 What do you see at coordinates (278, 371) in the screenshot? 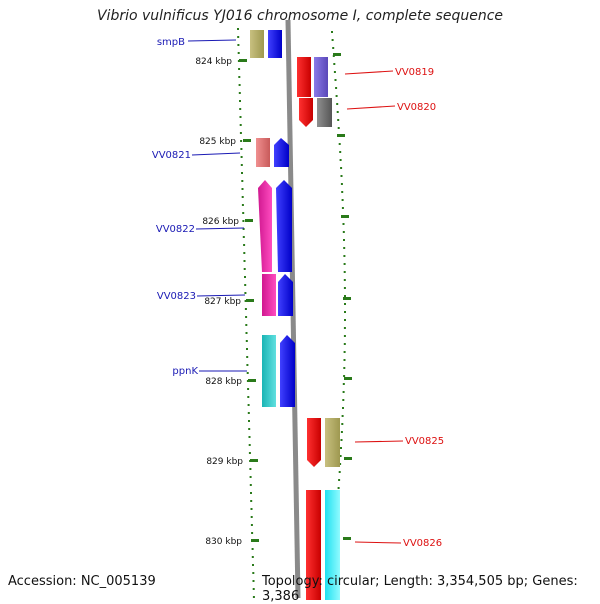
I see `gene-ppnK` at bounding box center [278, 371].